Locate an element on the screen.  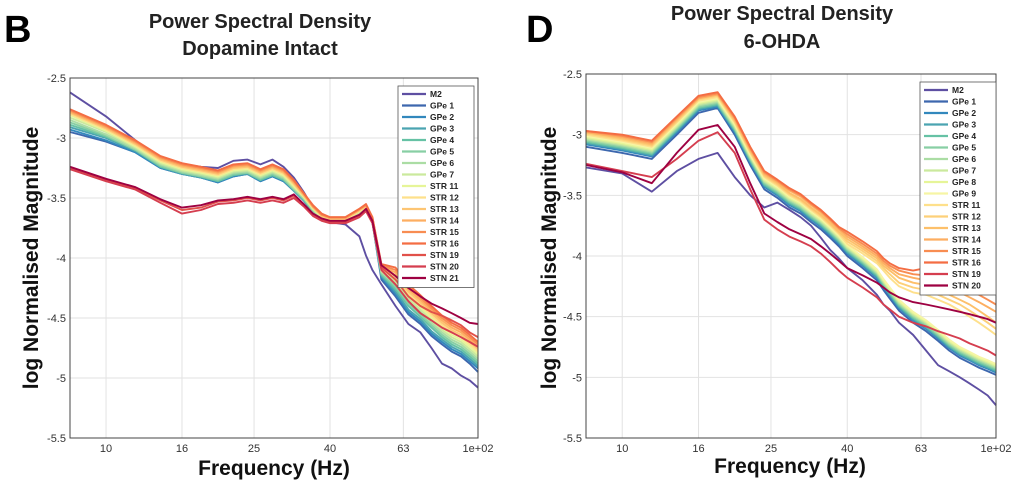
legend-box is located at coordinates (958, 188).